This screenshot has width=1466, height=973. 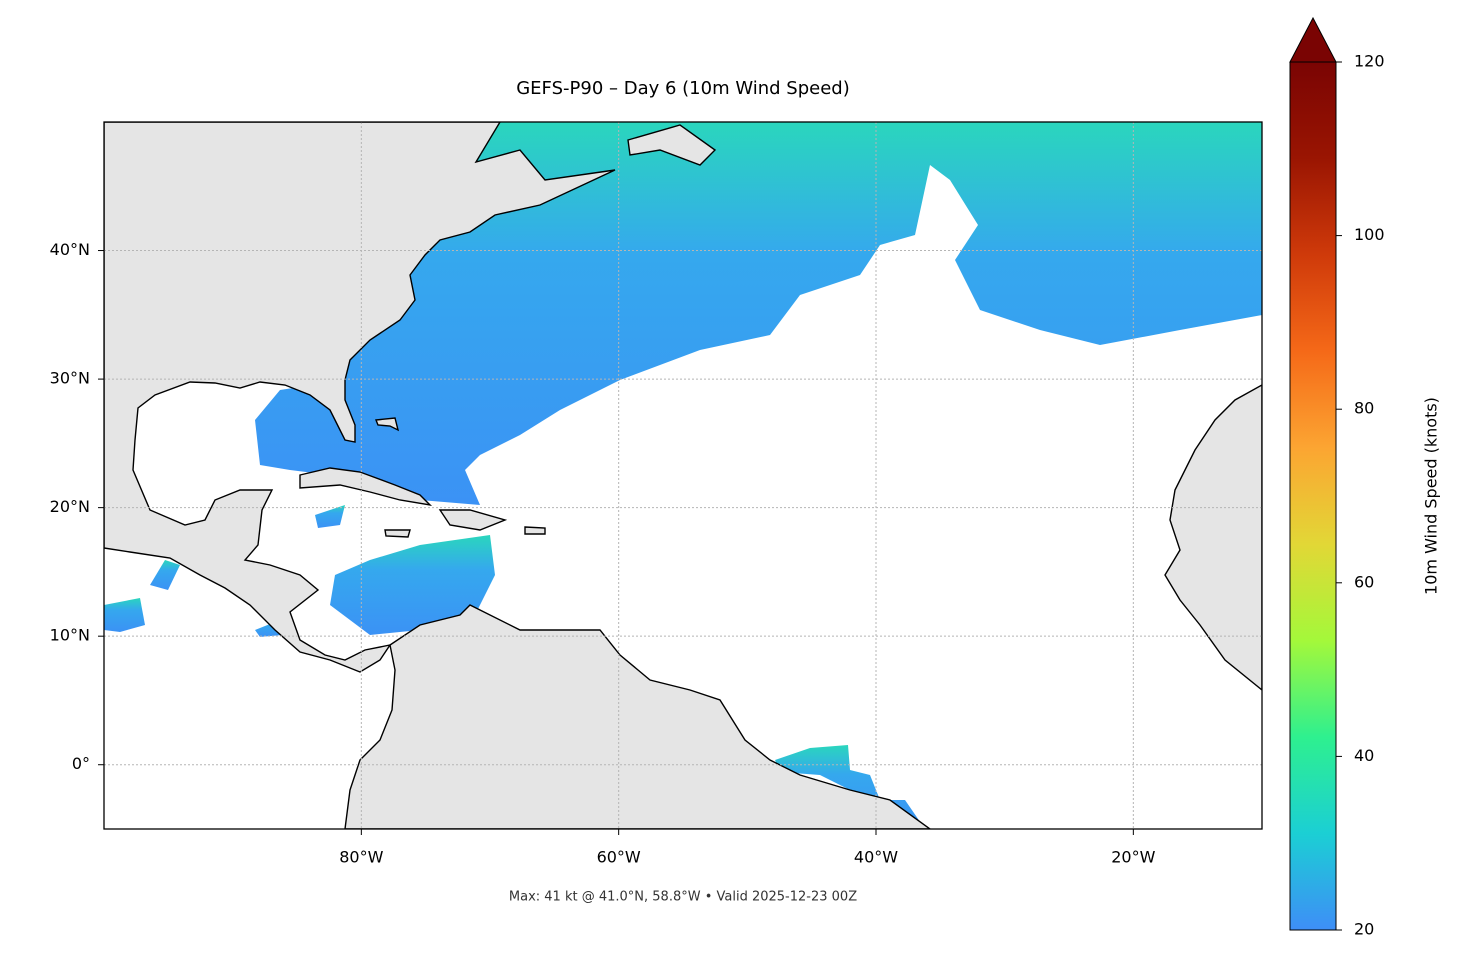 What do you see at coordinates (1364, 755) in the screenshot?
I see `colorbar-tick-label: 40` at bounding box center [1364, 755].